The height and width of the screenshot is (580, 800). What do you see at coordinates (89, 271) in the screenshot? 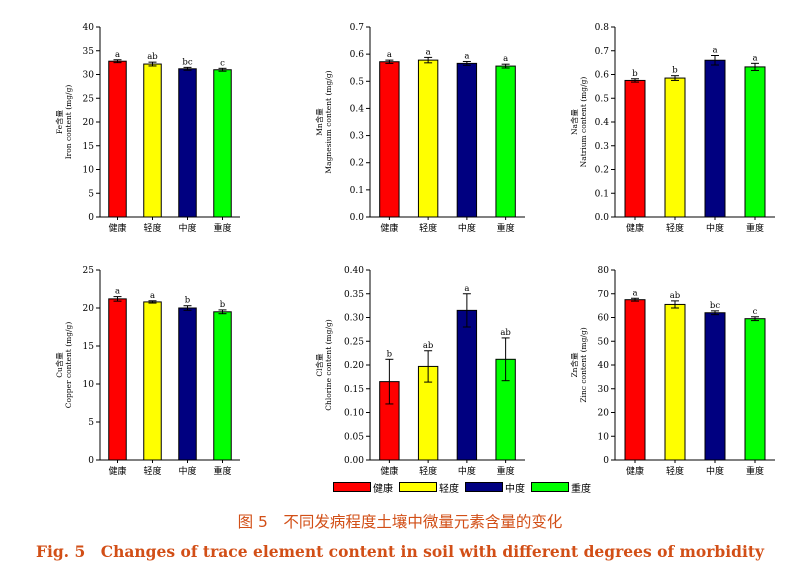
I see `y-tick-label: 25` at bounding box center [89, 271].